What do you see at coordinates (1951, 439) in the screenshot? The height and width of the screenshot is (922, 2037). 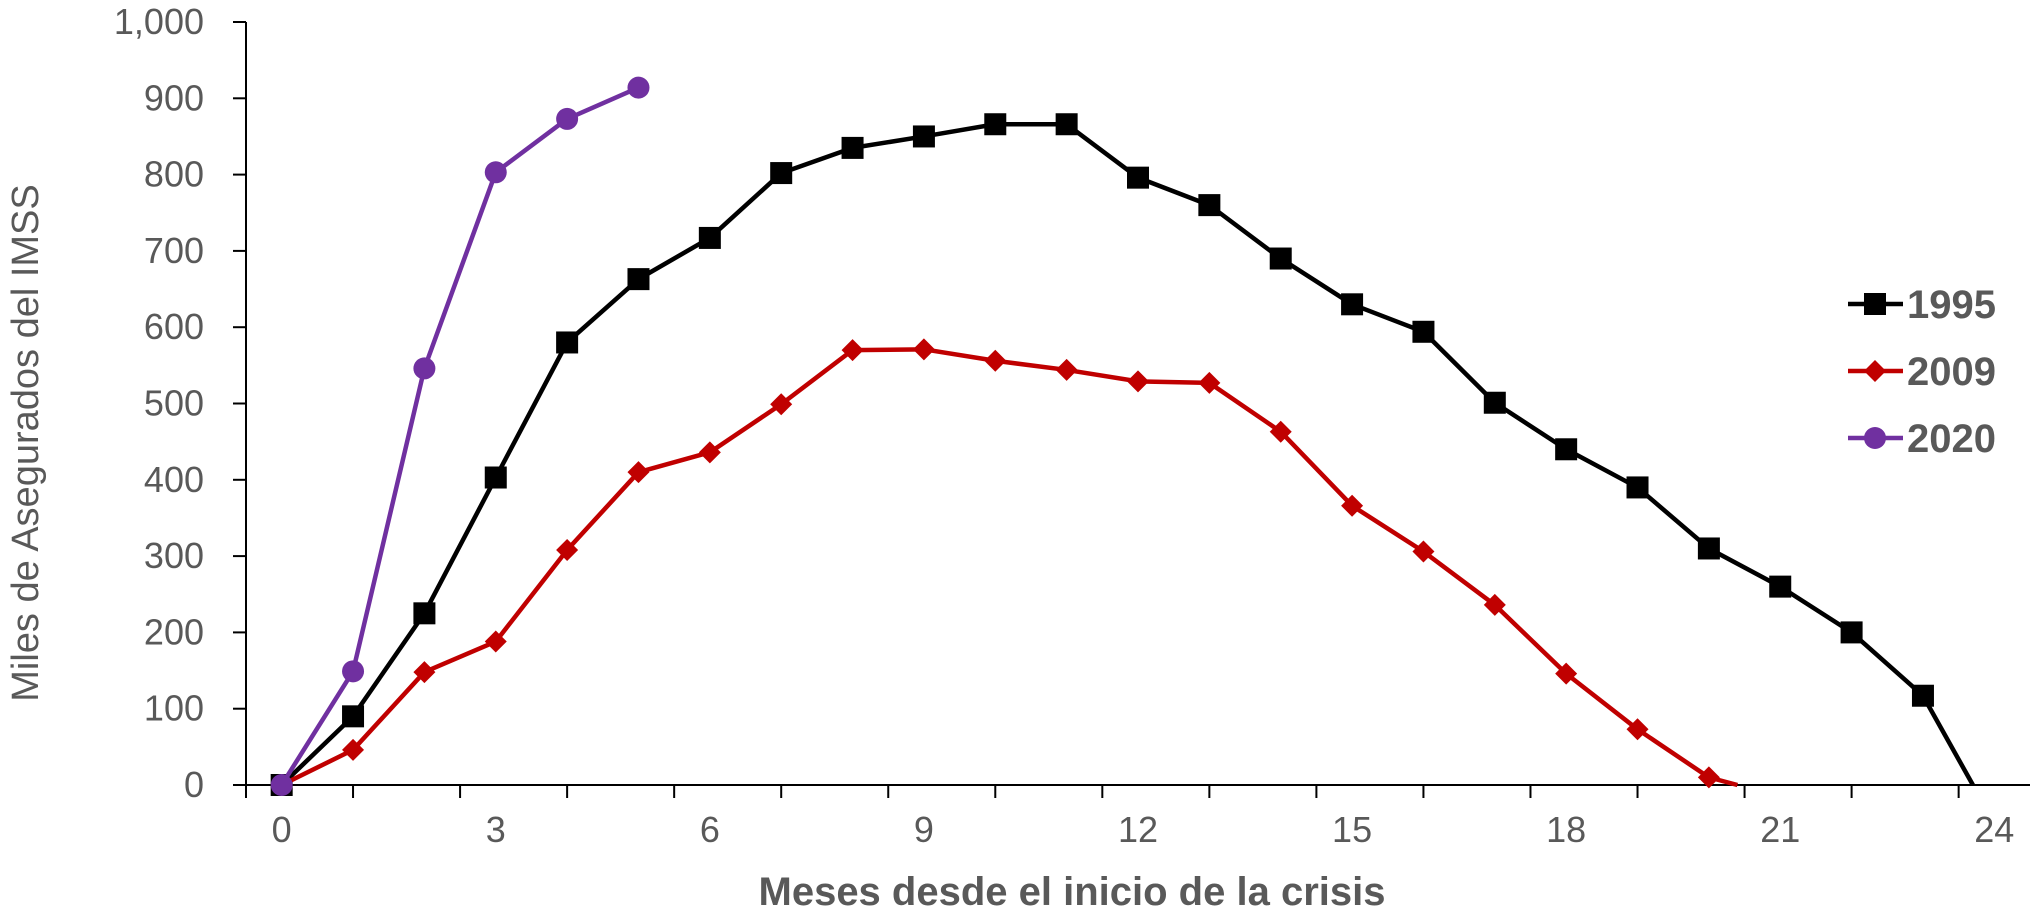 I see `legend-label: 2020` at bounding box center [1951, 439].